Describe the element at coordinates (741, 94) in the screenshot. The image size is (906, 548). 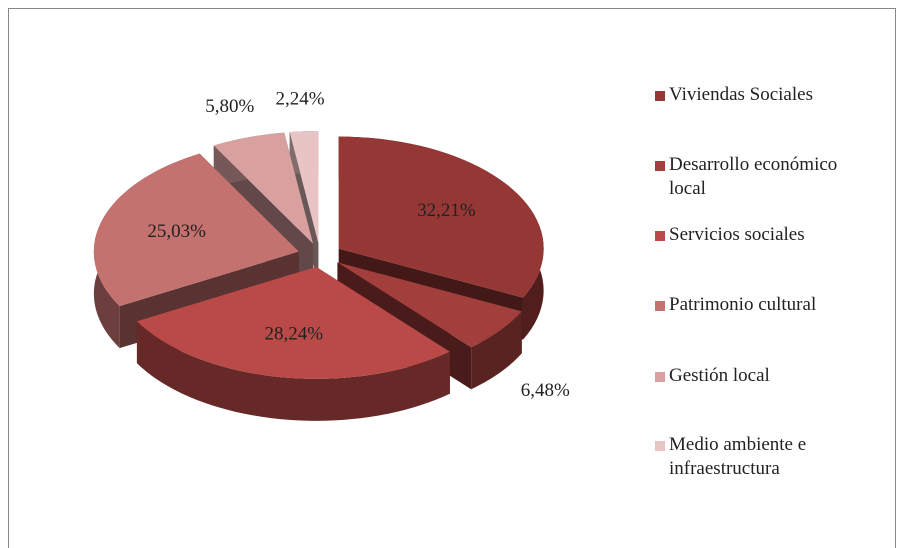
I see `legend-label: Viviendas Sociales` at that location.